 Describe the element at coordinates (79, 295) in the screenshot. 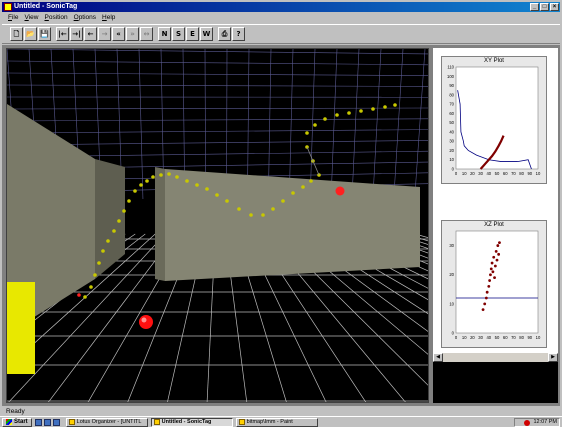

I see `red-marker` at that location.